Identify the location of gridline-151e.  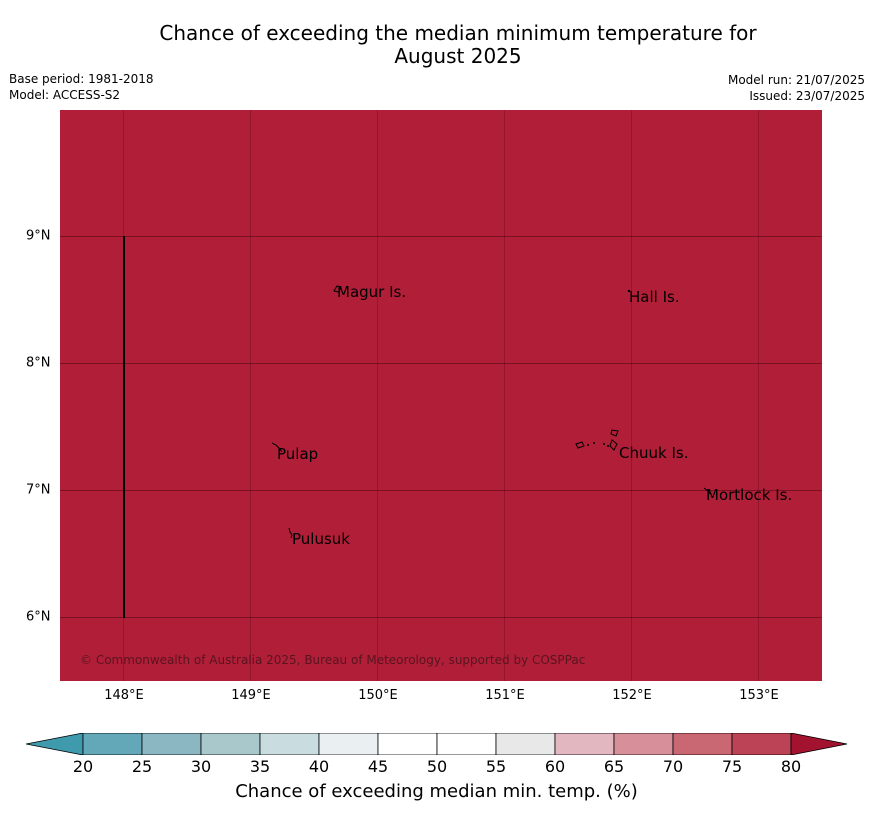
(504, 395).